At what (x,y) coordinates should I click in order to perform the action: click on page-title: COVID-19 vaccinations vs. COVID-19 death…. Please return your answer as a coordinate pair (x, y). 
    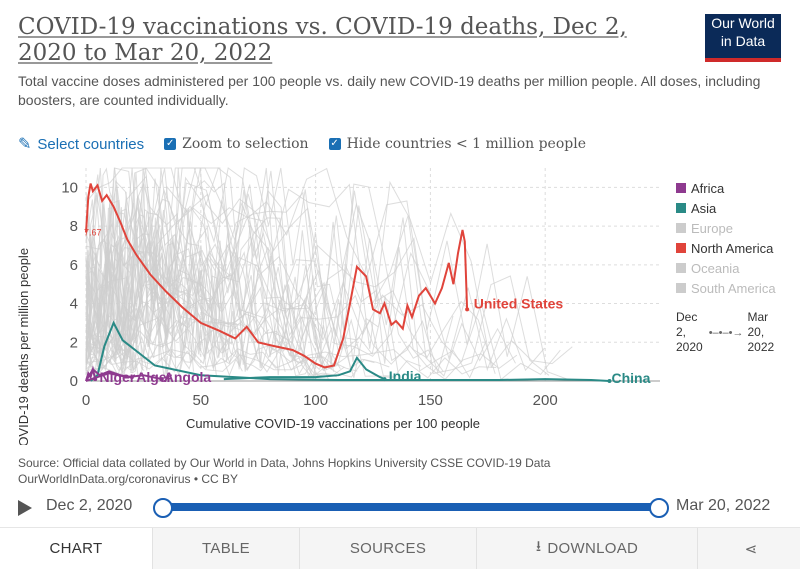
    Looking at the image, I should click on (322, 40).